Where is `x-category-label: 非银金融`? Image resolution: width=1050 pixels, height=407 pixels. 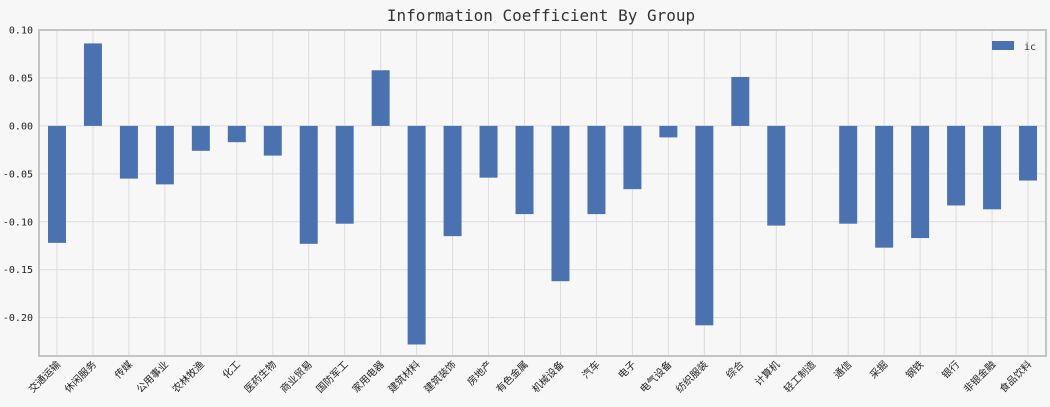
x-category-label: 非银金融 is located at coordinates (979, 376).